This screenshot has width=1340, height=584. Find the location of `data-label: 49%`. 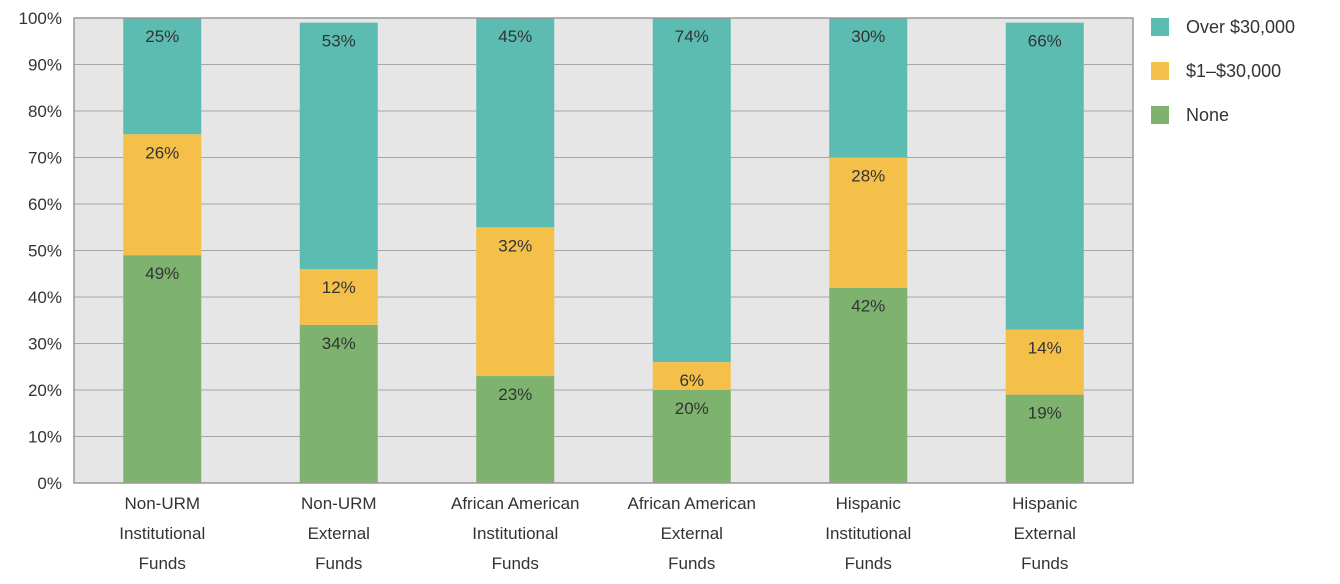

data-label: 49% is located at coordinates (162, 273).